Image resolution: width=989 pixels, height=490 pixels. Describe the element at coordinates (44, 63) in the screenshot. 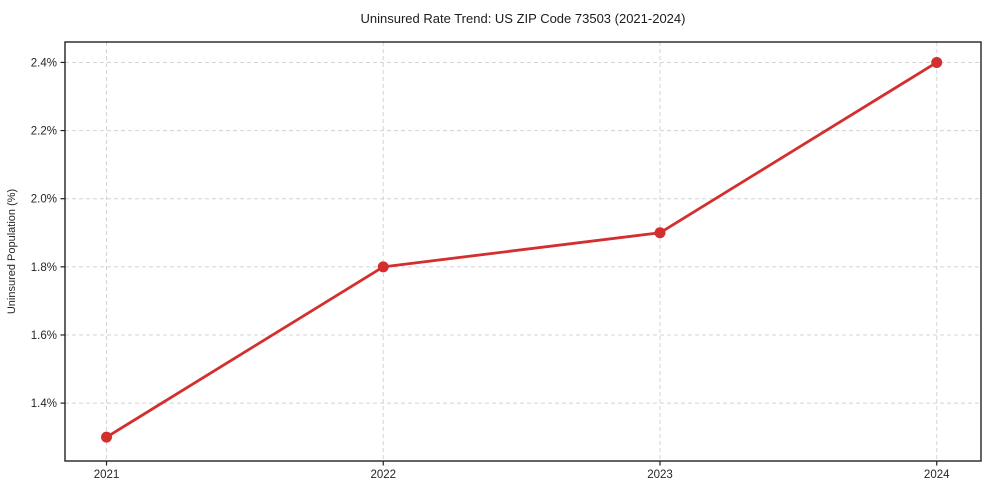

I see `y-tick-label: 2.4%` at that location.